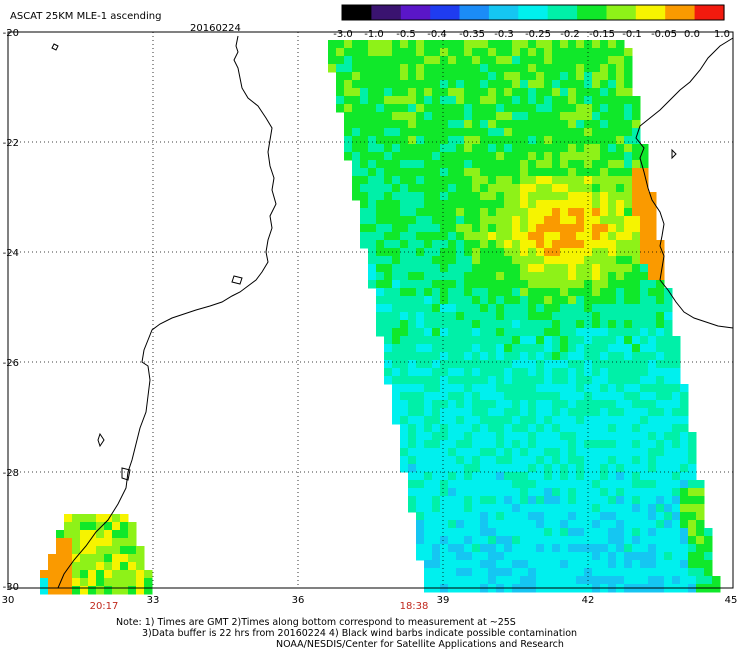 Image resolution: width=740 pixels, height=650 pixels. Describe the element at coordinates (343, 34) in the screenshot. I see `colorbar-label-0: -3.0` at that location.